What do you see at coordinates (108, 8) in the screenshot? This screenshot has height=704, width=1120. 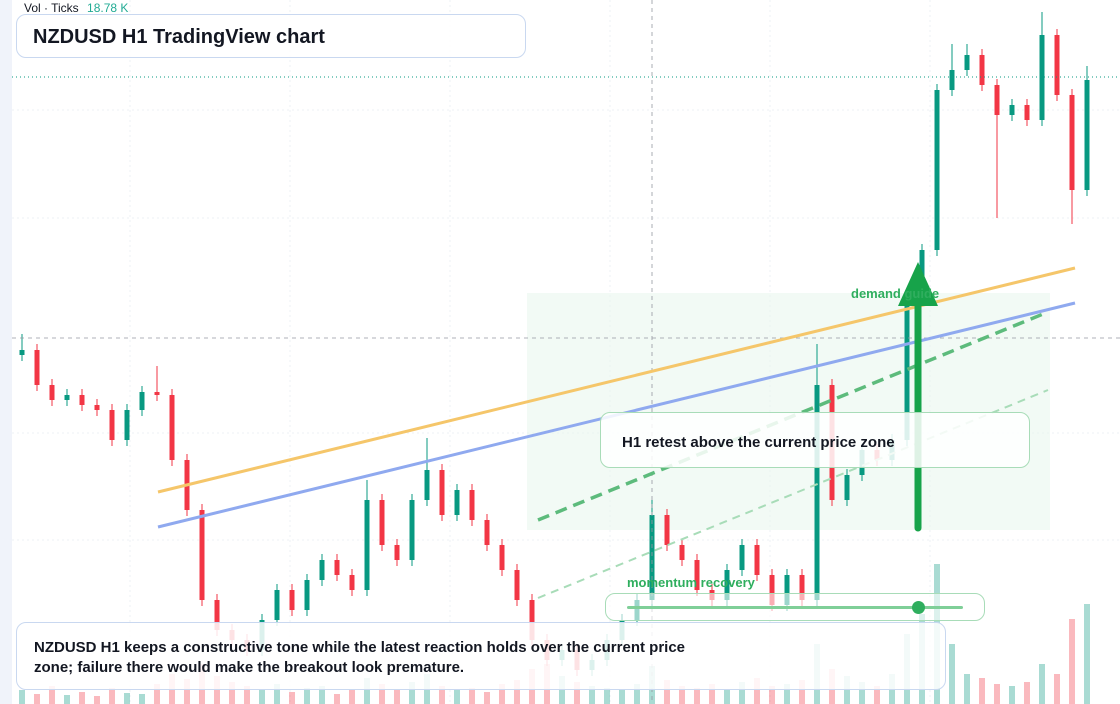 I see `volume-value: 18.78 K` at bounding box center [108, 8].